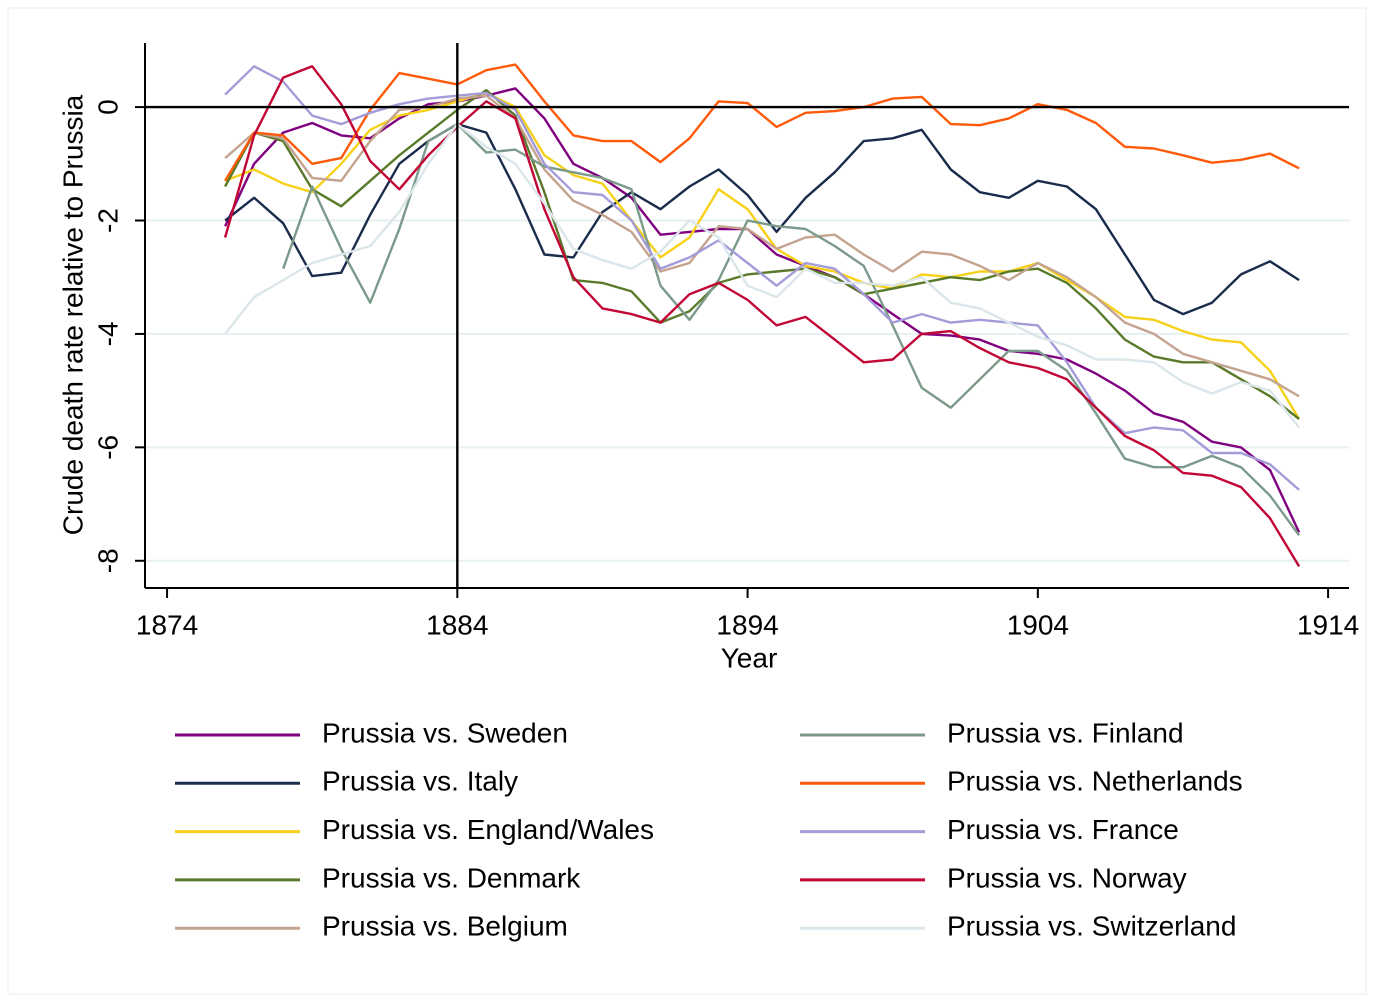  I want to click on y-axis-label: Crude death rate relative to Prussia, so click(72, 314).